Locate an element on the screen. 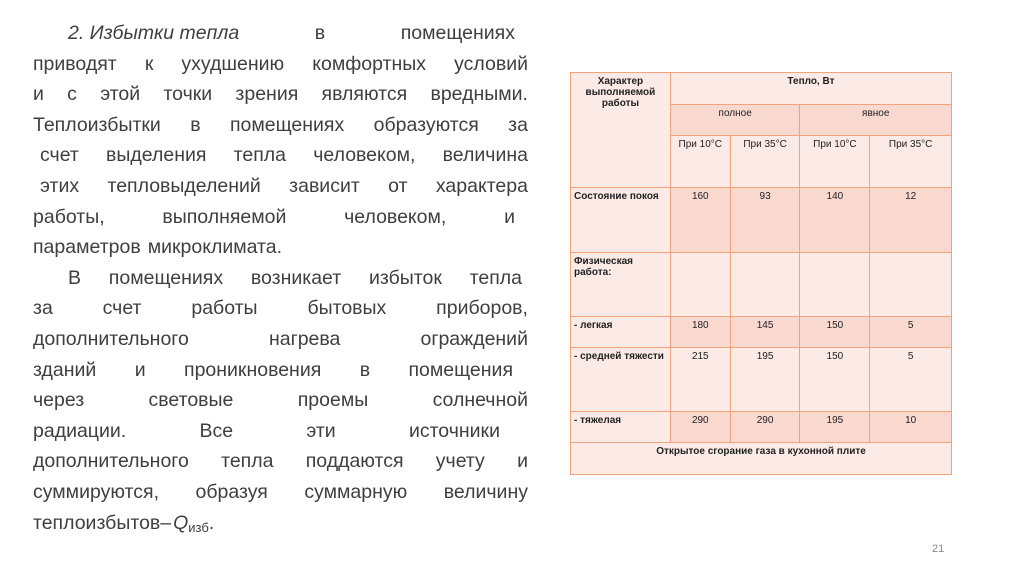 The width and height of the screenshot is (1024, 576). table-cell: 140 is located at coordinates (835, 220).